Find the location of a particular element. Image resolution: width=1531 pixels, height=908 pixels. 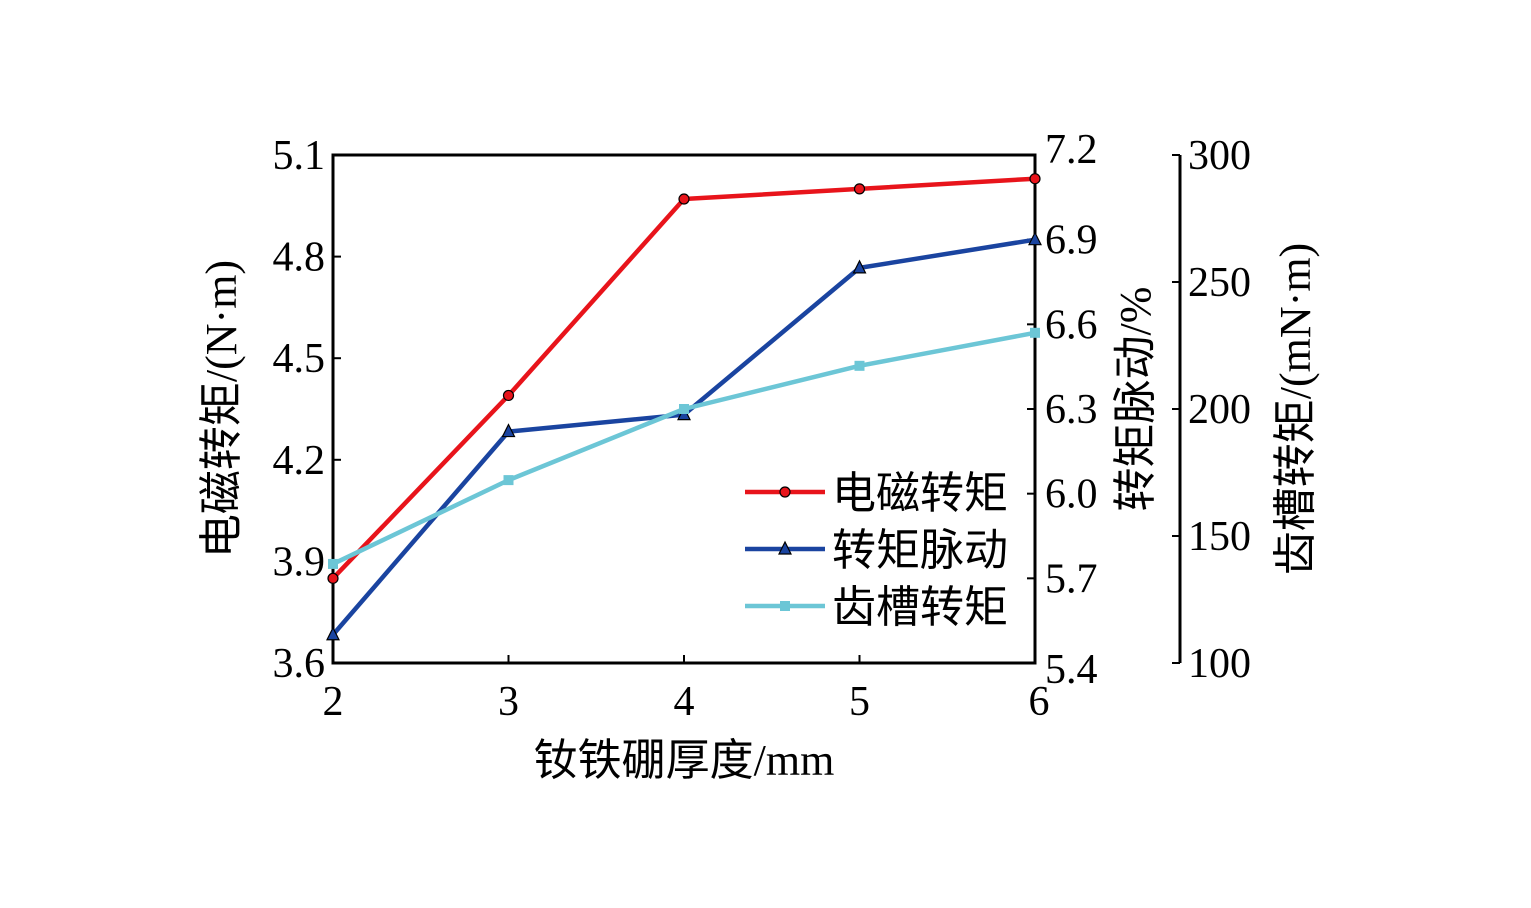

right-y-tick-label: 5.4 is located at coordinates (1071, 670).